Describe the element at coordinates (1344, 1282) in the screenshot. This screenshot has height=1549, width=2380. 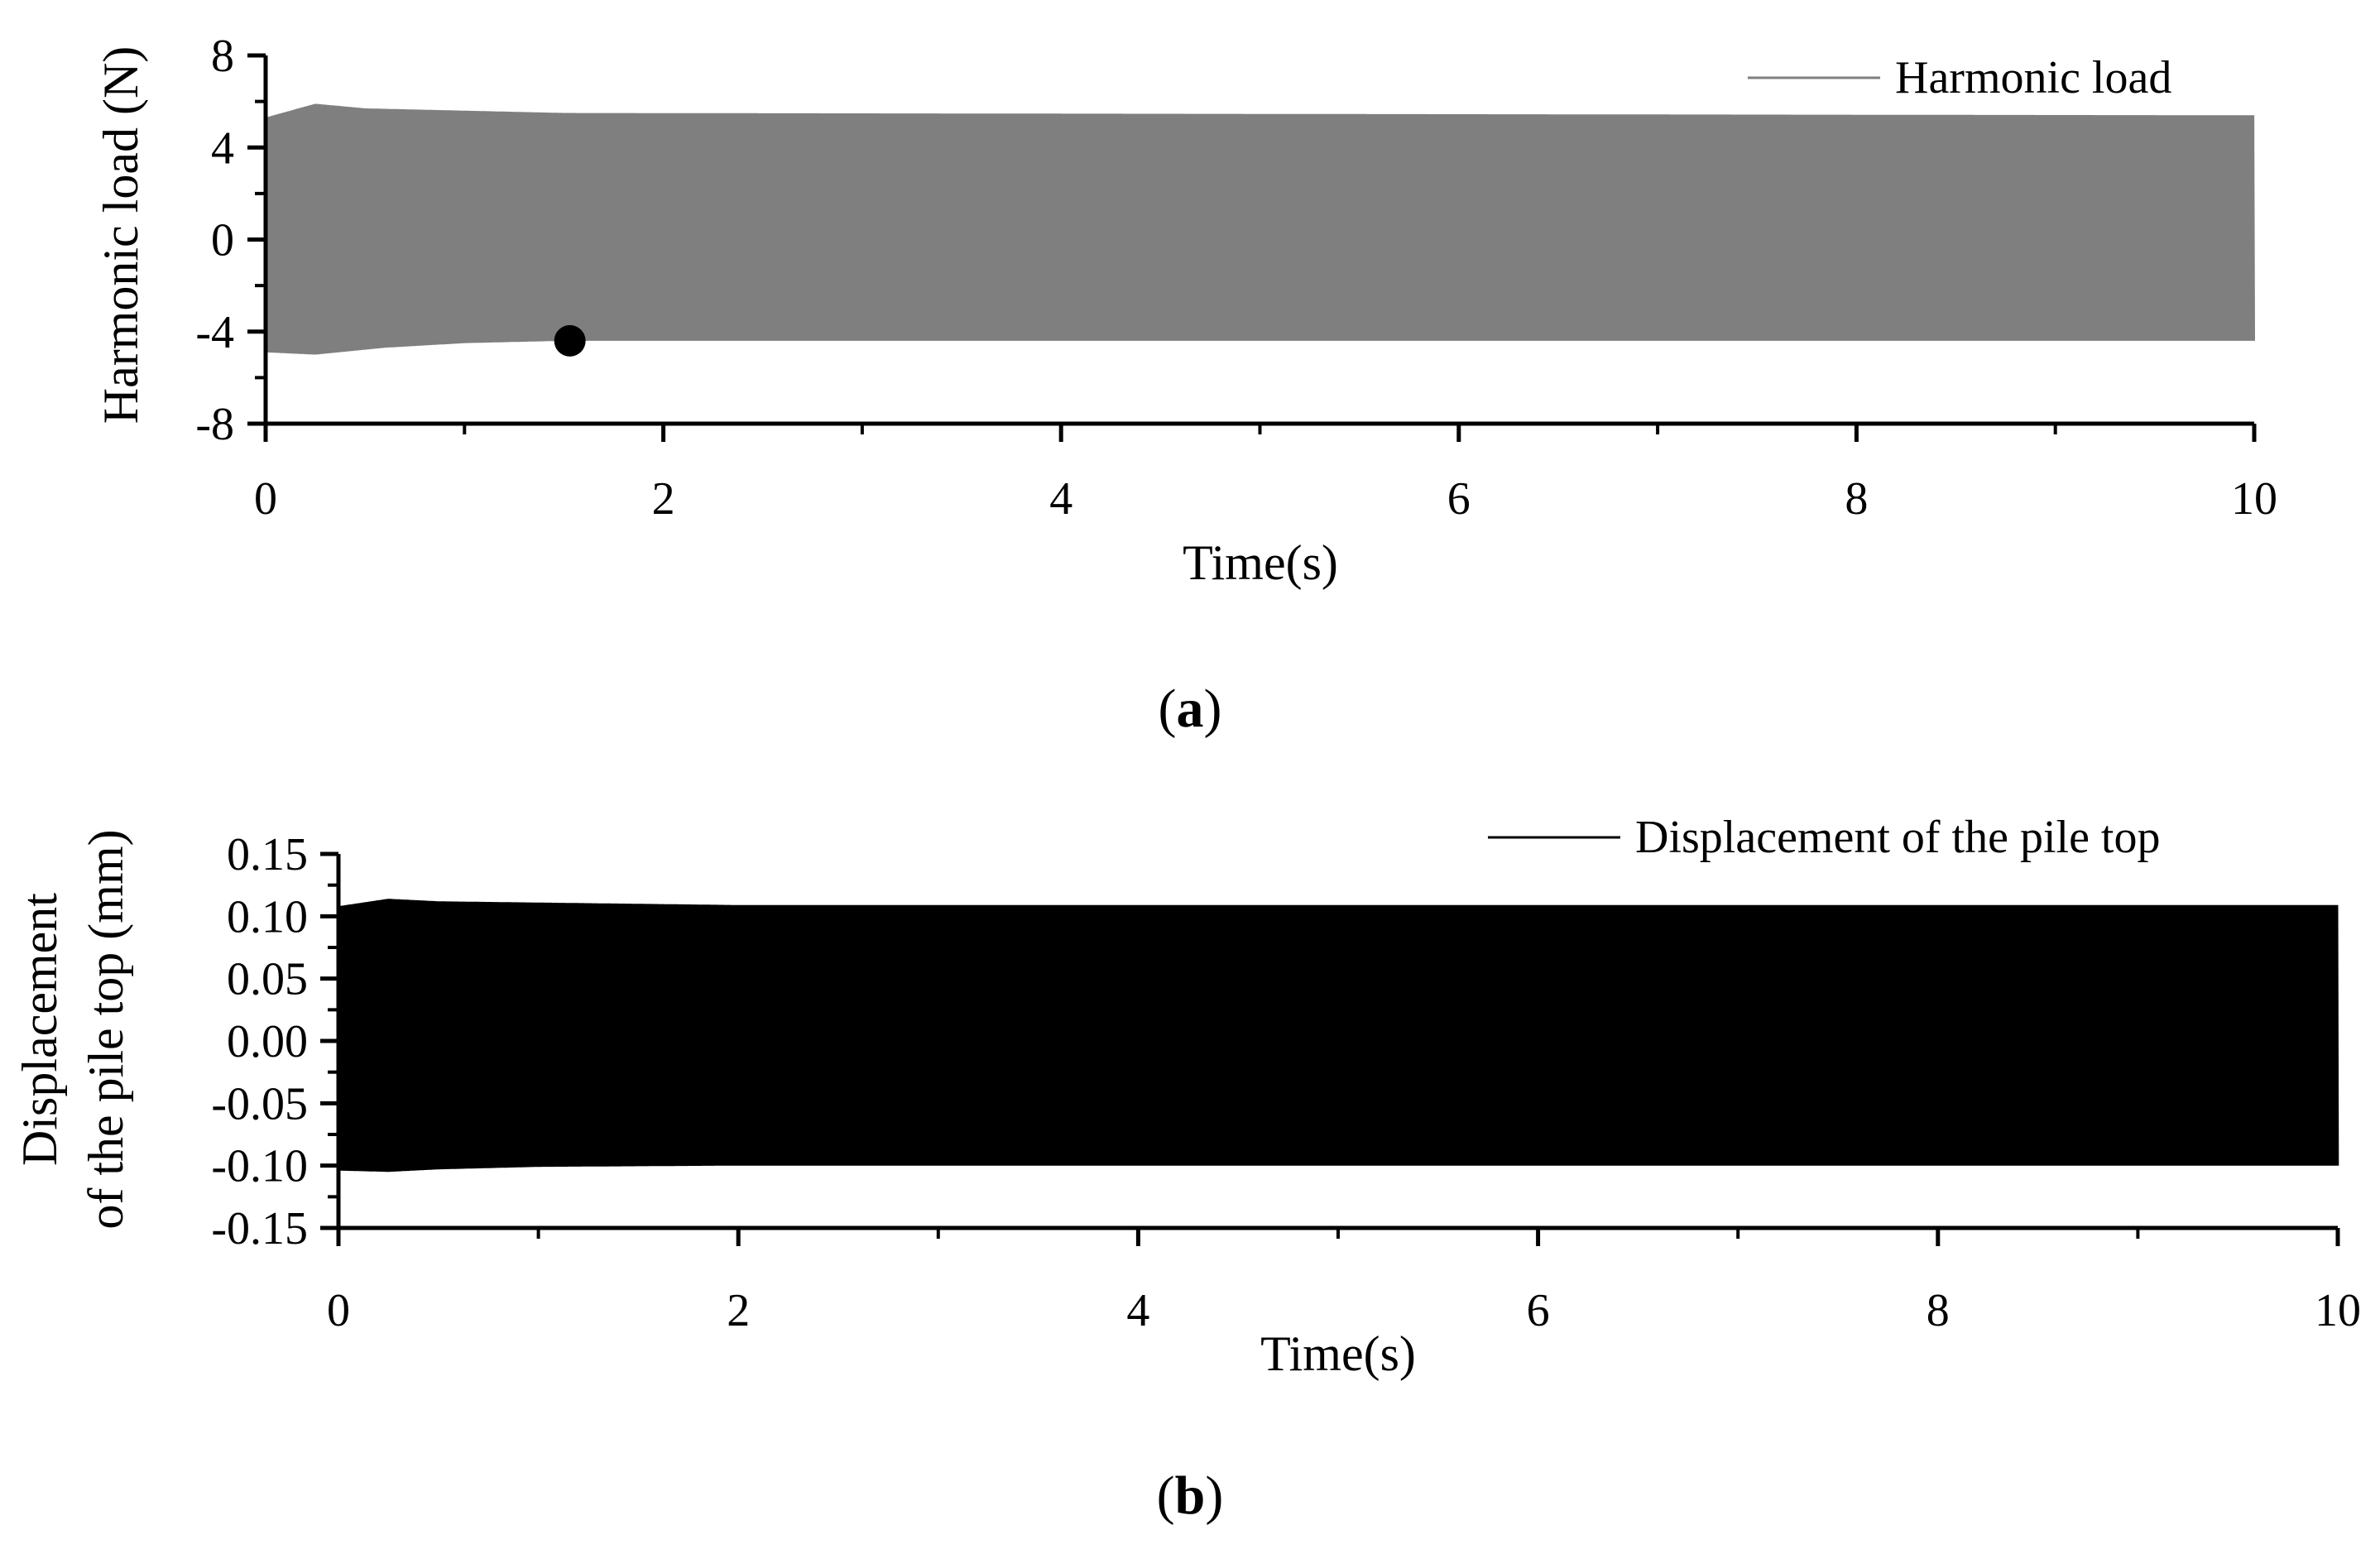
I see `x-ticks-b: 0 2 4 6 8 10` at that location.